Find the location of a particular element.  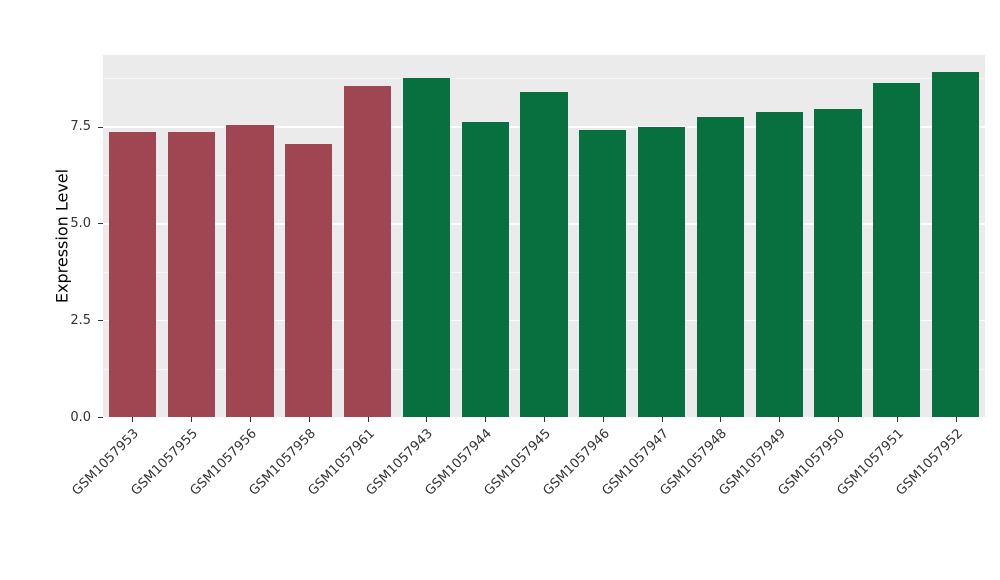

y-axis-title: Expression Level is located at coordinates (62, 236).